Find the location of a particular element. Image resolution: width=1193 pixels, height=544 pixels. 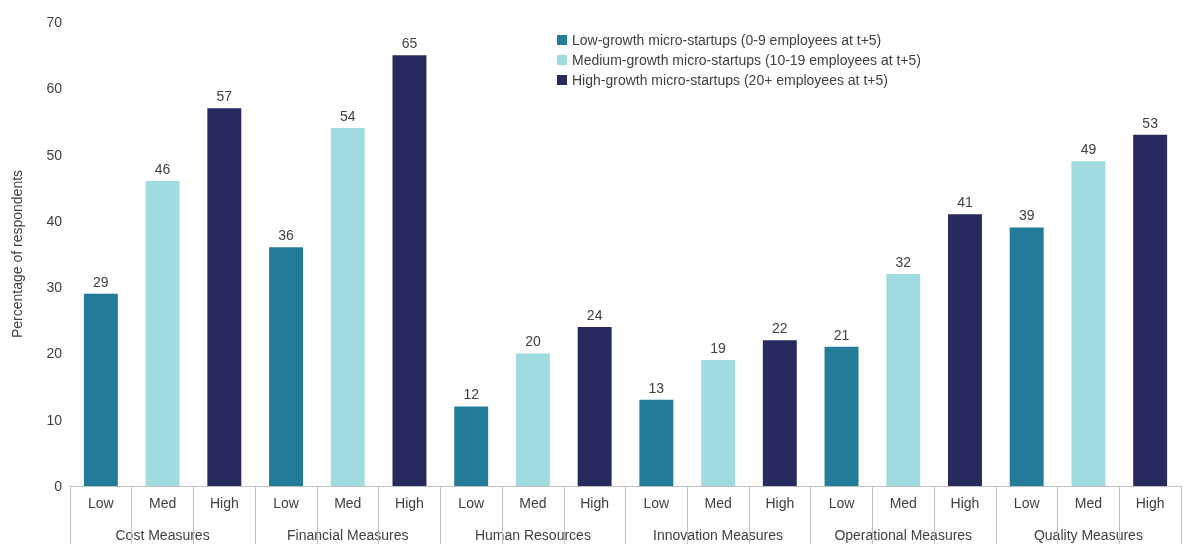

data-label: 39 is located at coordinates (1026, 215).